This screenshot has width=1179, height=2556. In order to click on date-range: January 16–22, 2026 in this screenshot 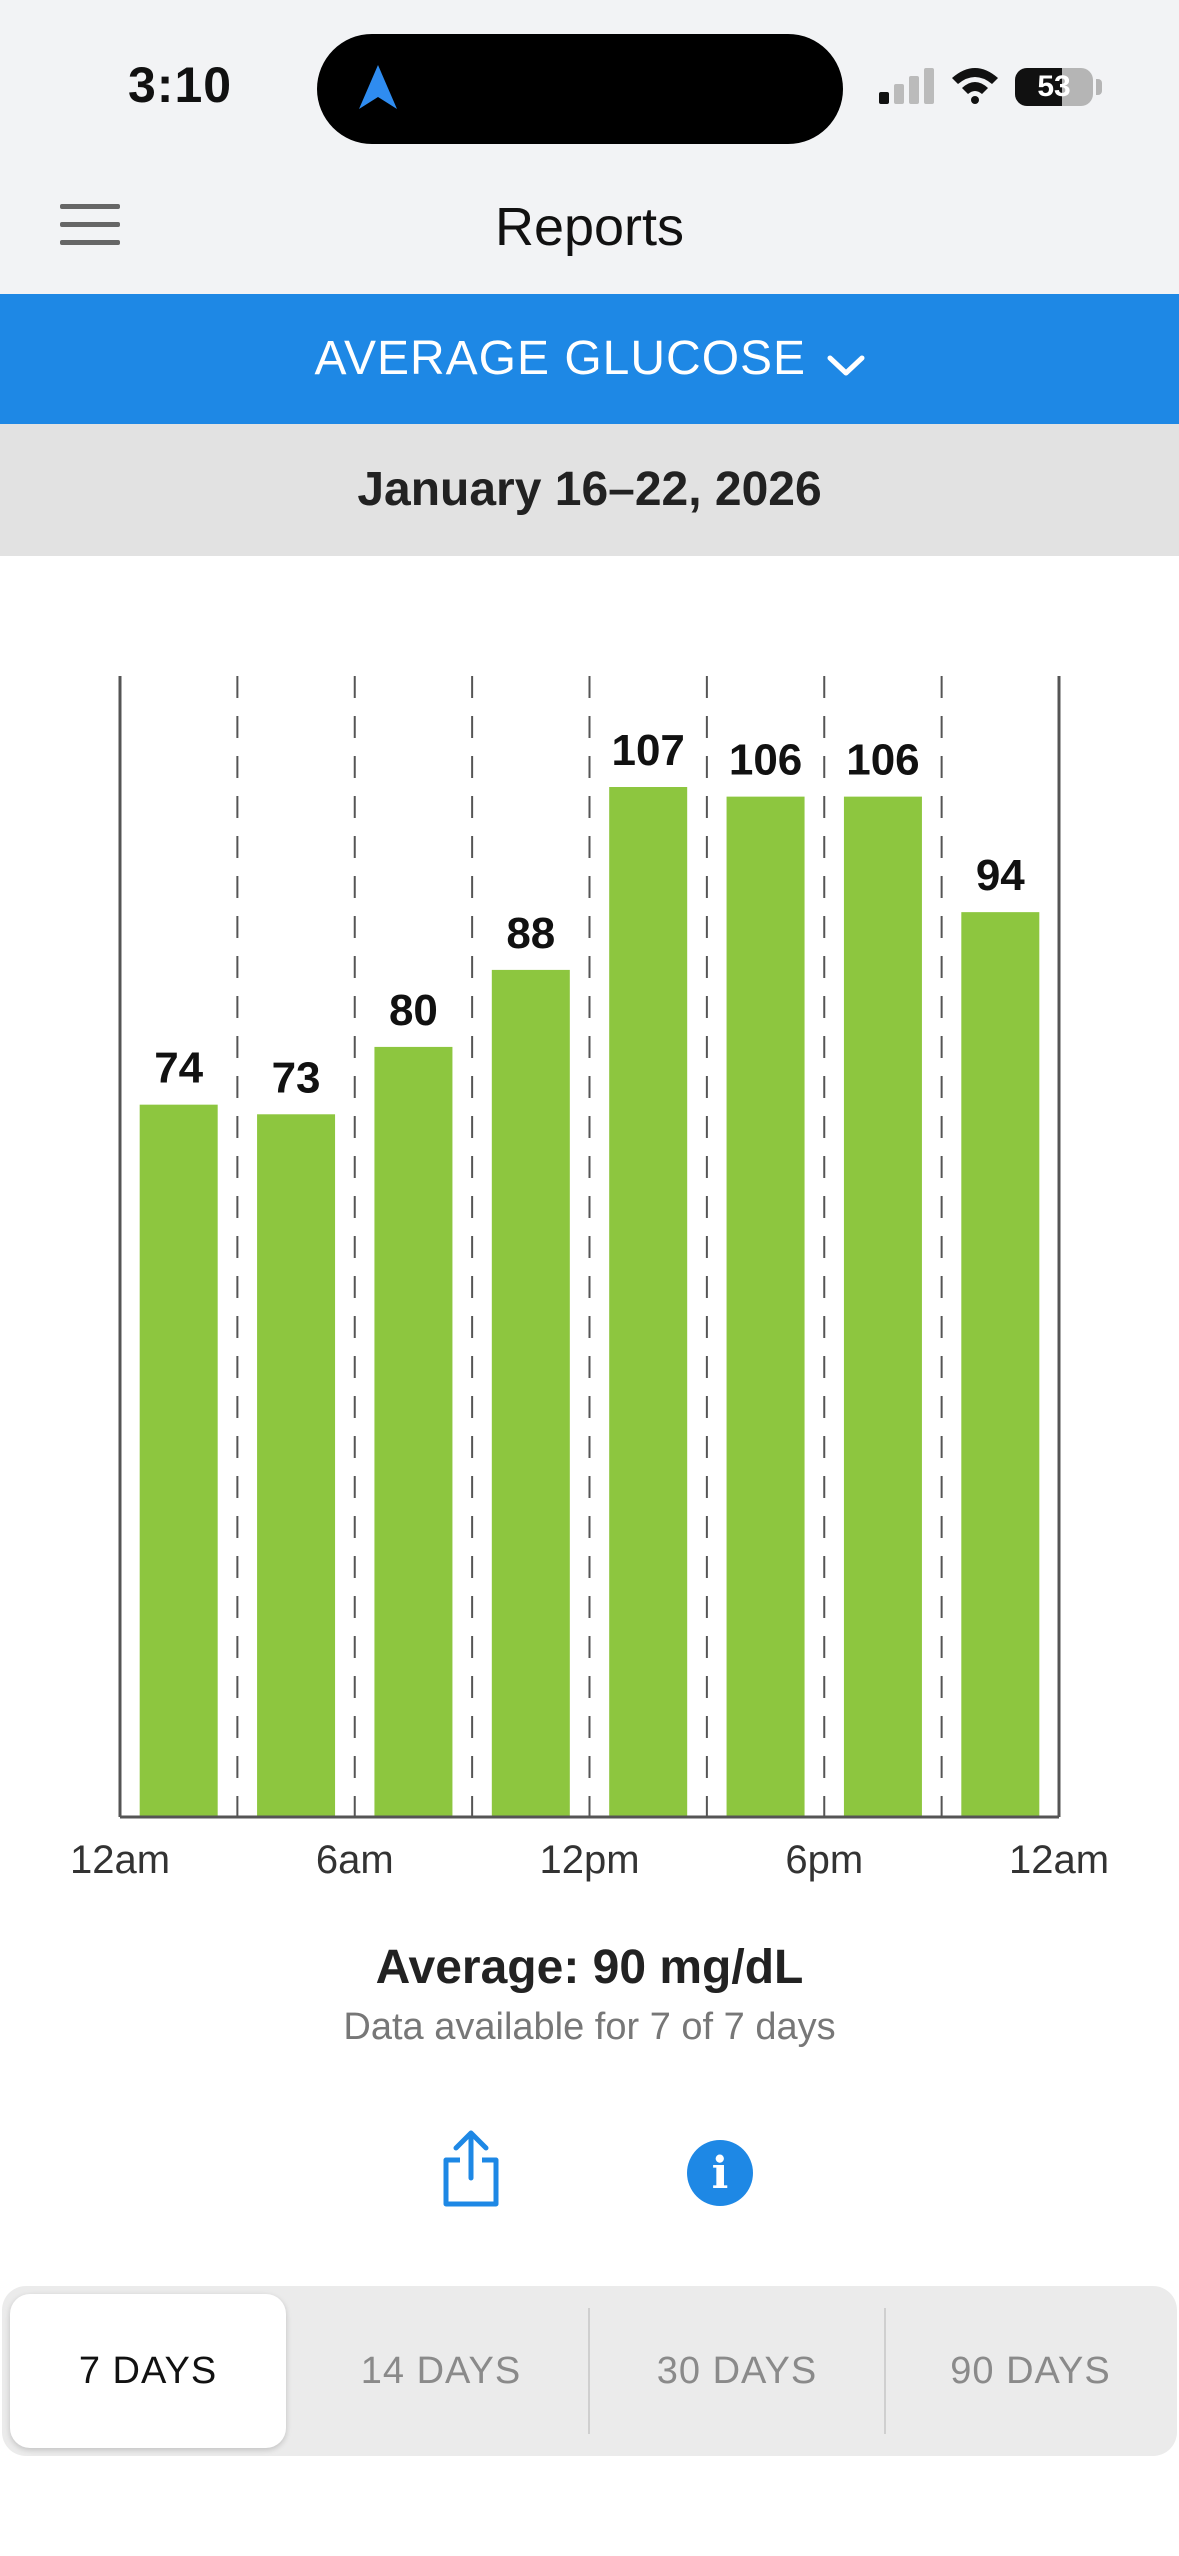, I will do `click(589, 489)`.